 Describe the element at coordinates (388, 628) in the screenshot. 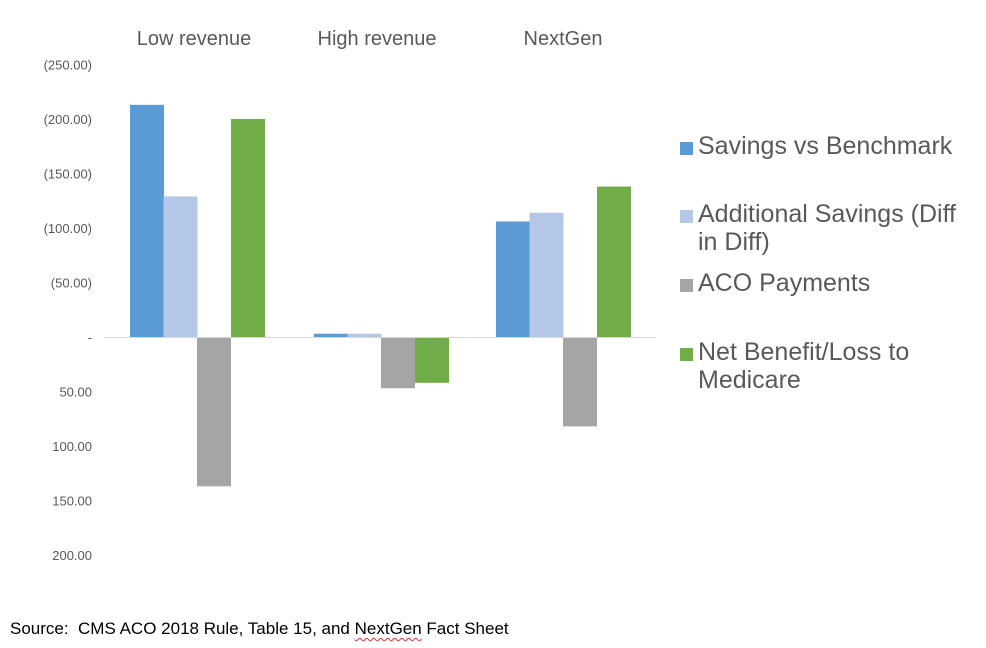

I see `source-flagged-word: NextGen` at that location.